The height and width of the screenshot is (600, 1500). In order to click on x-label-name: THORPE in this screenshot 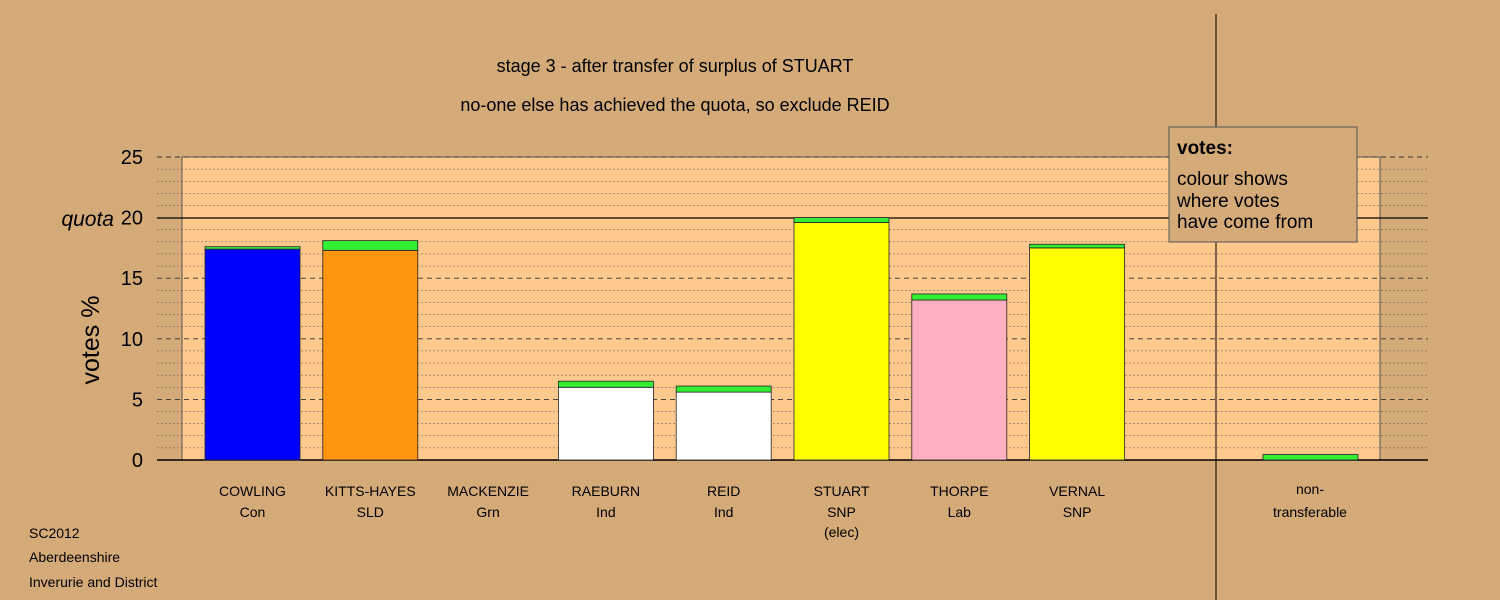, I will do `click(959, 491)`.